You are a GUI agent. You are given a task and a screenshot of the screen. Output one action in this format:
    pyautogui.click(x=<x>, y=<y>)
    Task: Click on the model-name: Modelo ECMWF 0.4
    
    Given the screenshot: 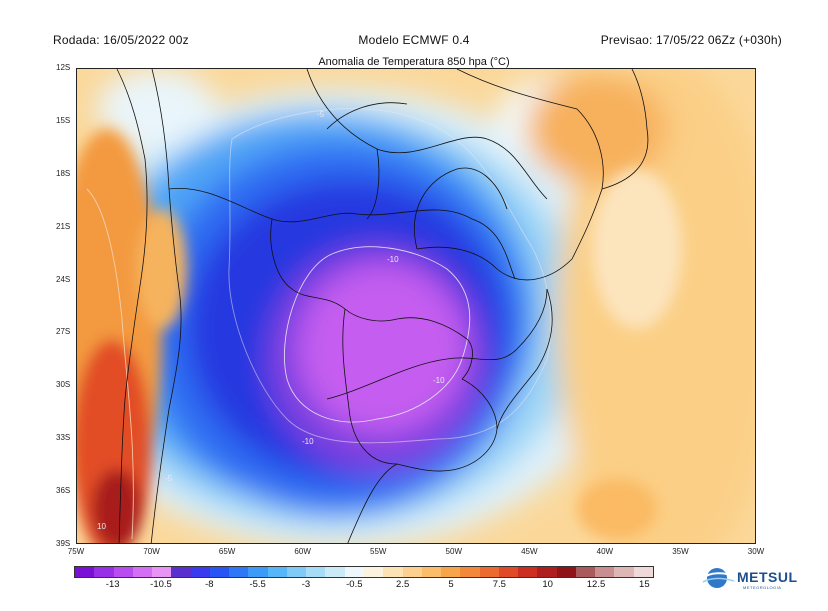 What is the action you would take?
    pyautogui.click(x=414, y=40)
    